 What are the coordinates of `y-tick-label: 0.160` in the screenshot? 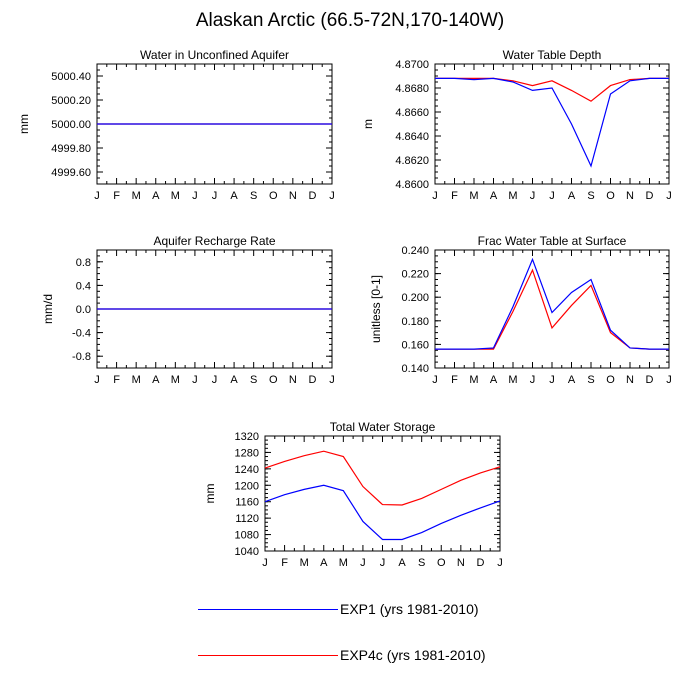 It's located at (415, 345).